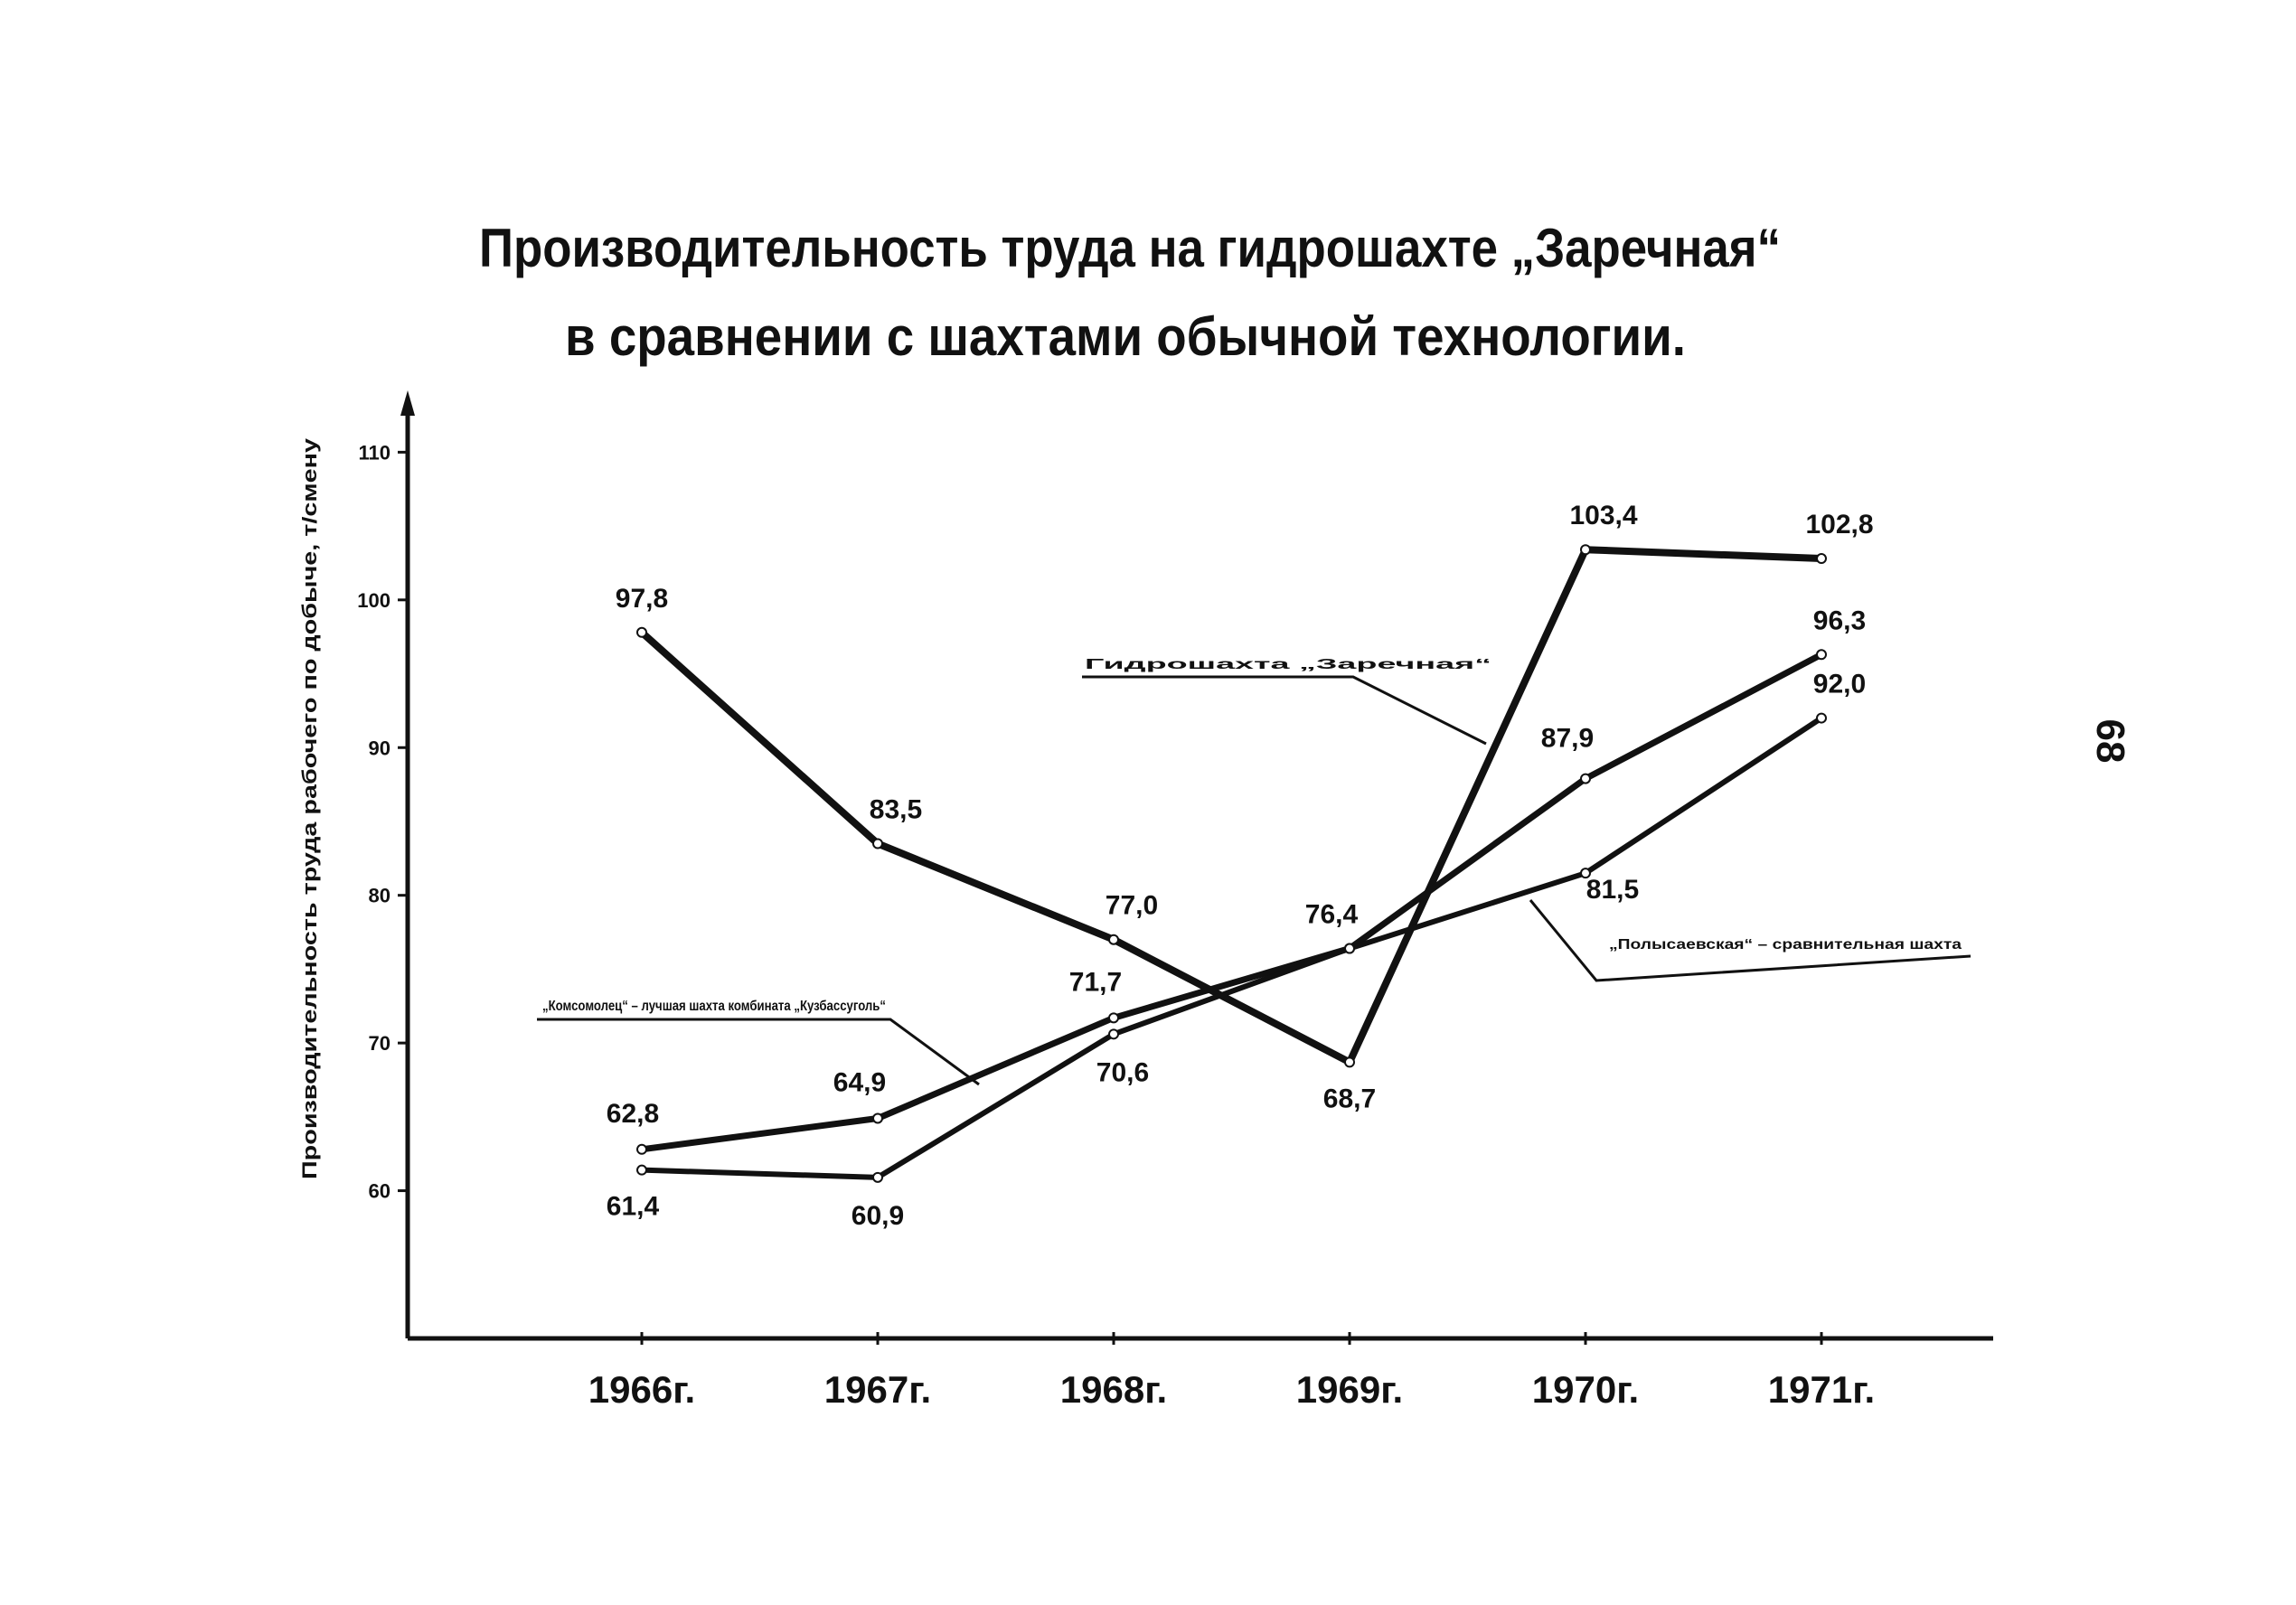  I want to click on series-line, so click(1232, 948).